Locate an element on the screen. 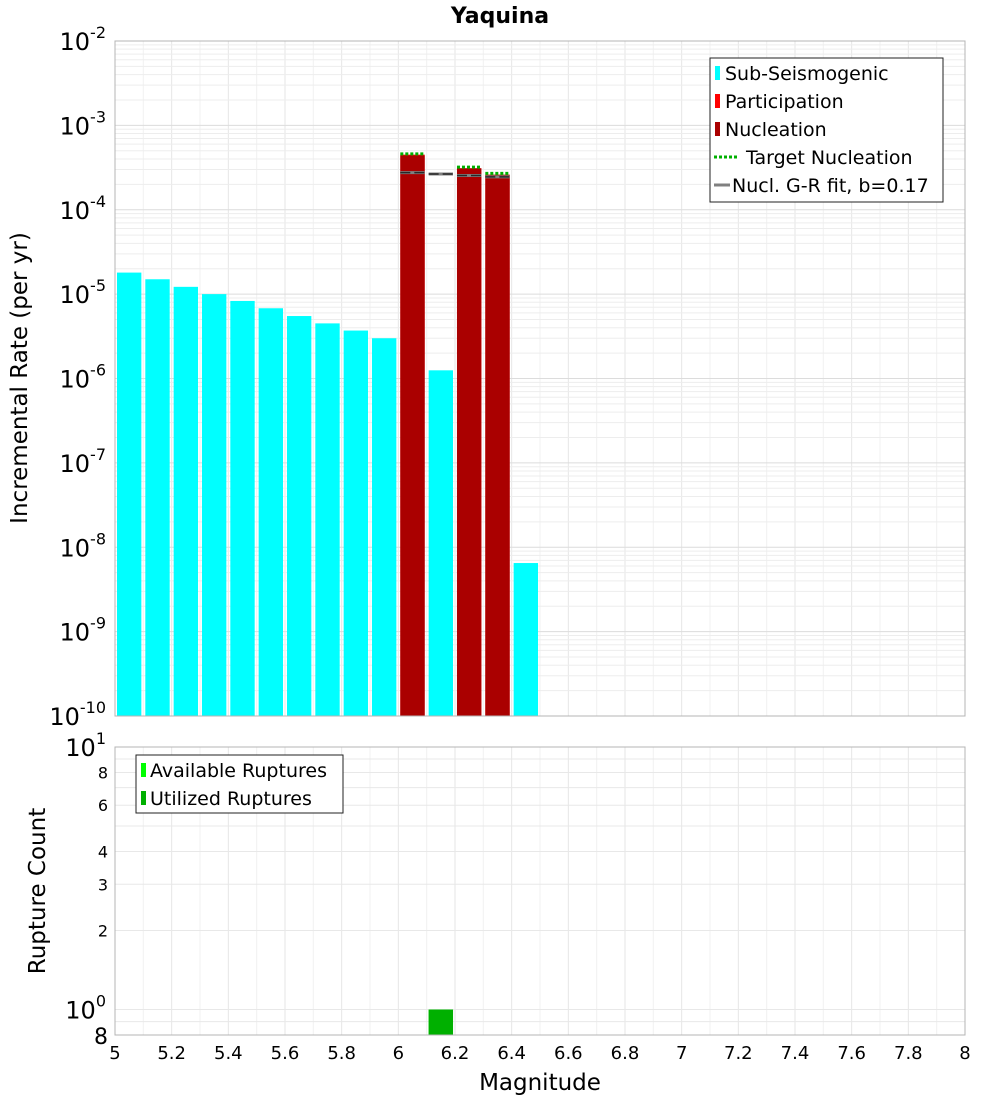 This screenshot has height=1100, width=1000. x-tick-label: 7.4 is located at coordinates (795, 1053).